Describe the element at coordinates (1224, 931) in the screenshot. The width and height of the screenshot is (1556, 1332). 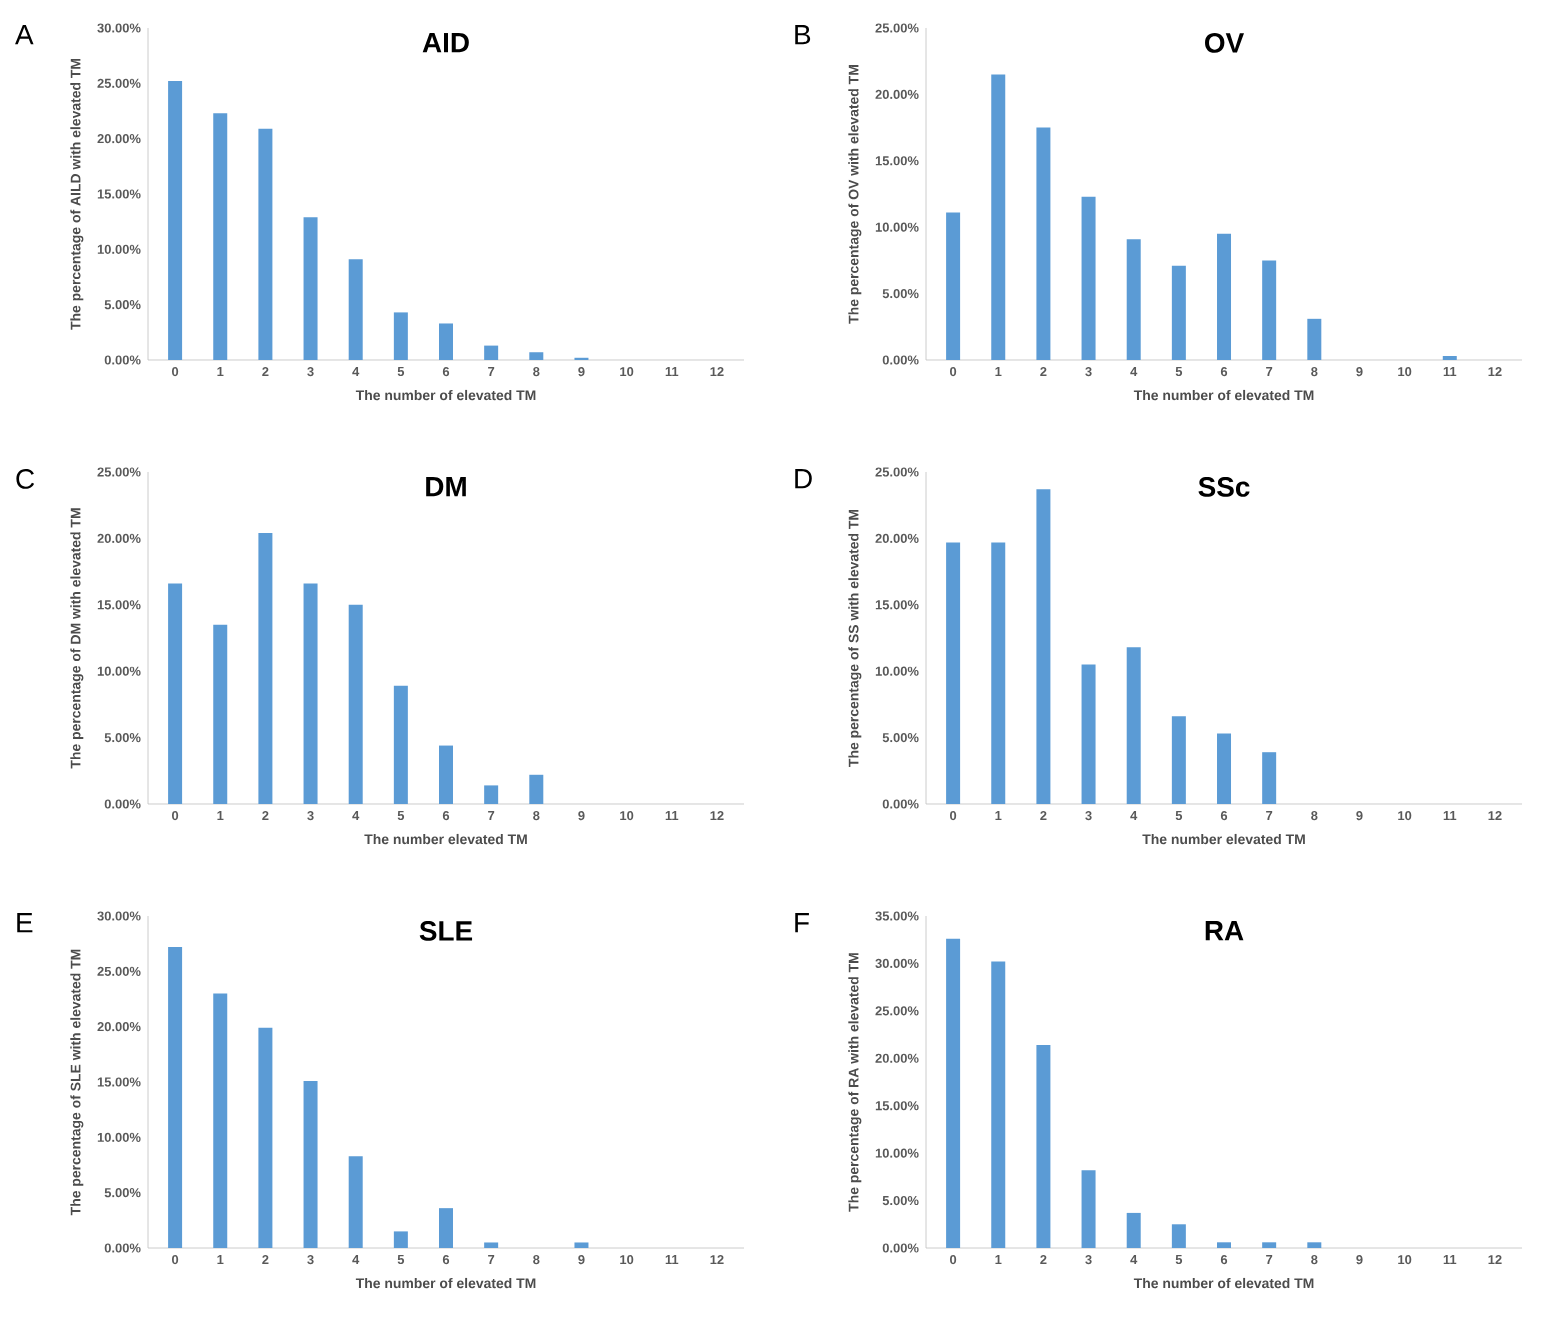
I see `chart-title: RA` at that location.